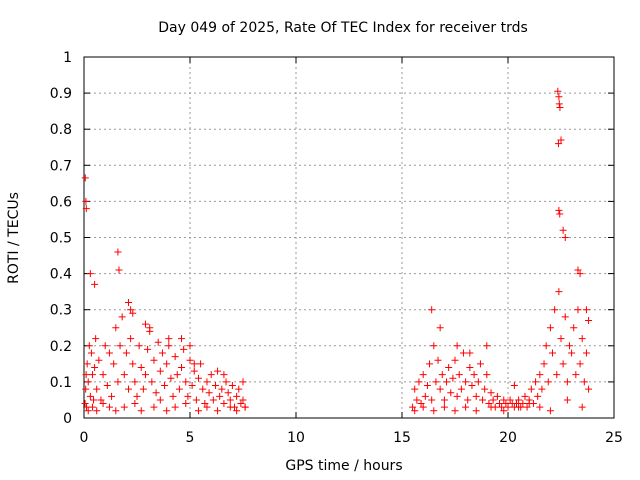 This screenshot has height=480, width=640. I want to click on x-tick-label: 25, so click(614, 438).